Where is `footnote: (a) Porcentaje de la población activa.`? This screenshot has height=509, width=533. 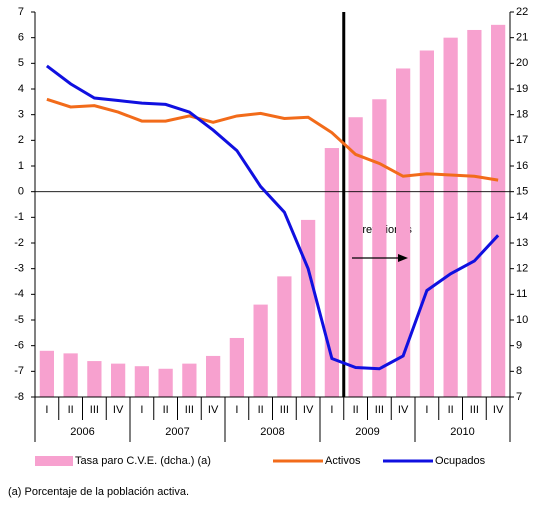 footnote: (a) Porcentaje de la población activa. is located at coordinates (98, 492).